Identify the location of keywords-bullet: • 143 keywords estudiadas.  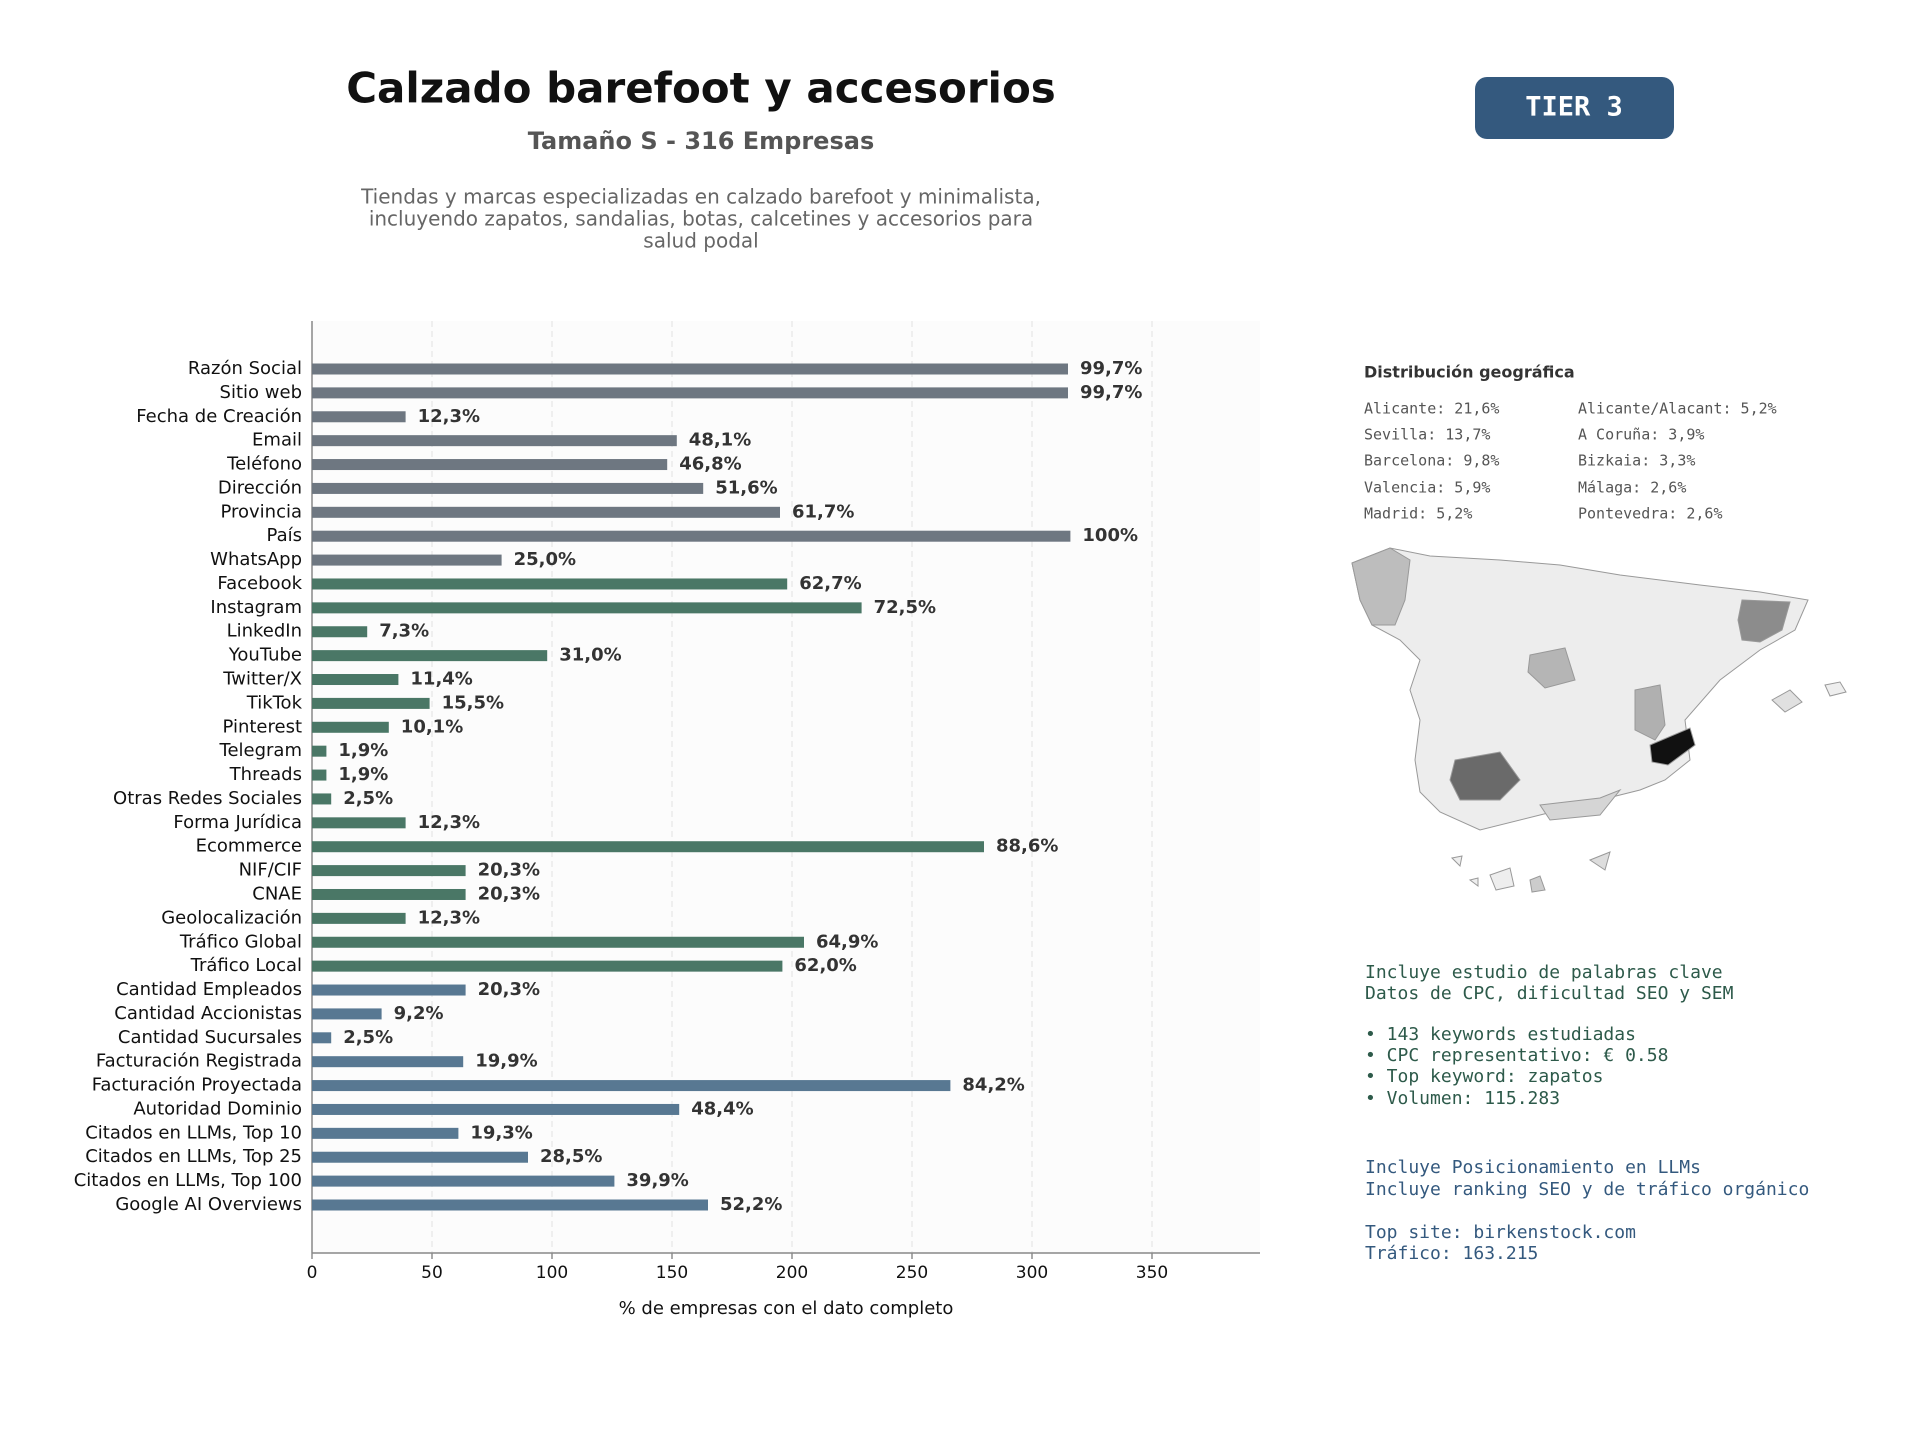
(1500, 1034).